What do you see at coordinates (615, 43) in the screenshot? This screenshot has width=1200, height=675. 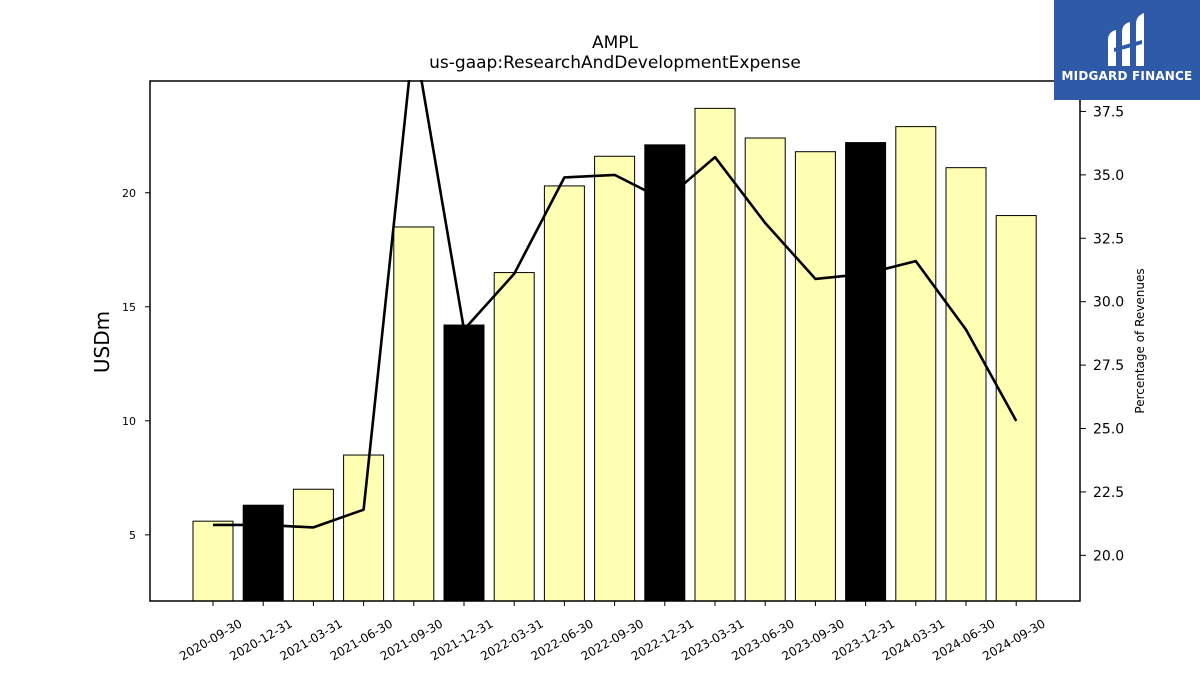 I see `chart-title: AMPL` at bounding box center [615, 43].